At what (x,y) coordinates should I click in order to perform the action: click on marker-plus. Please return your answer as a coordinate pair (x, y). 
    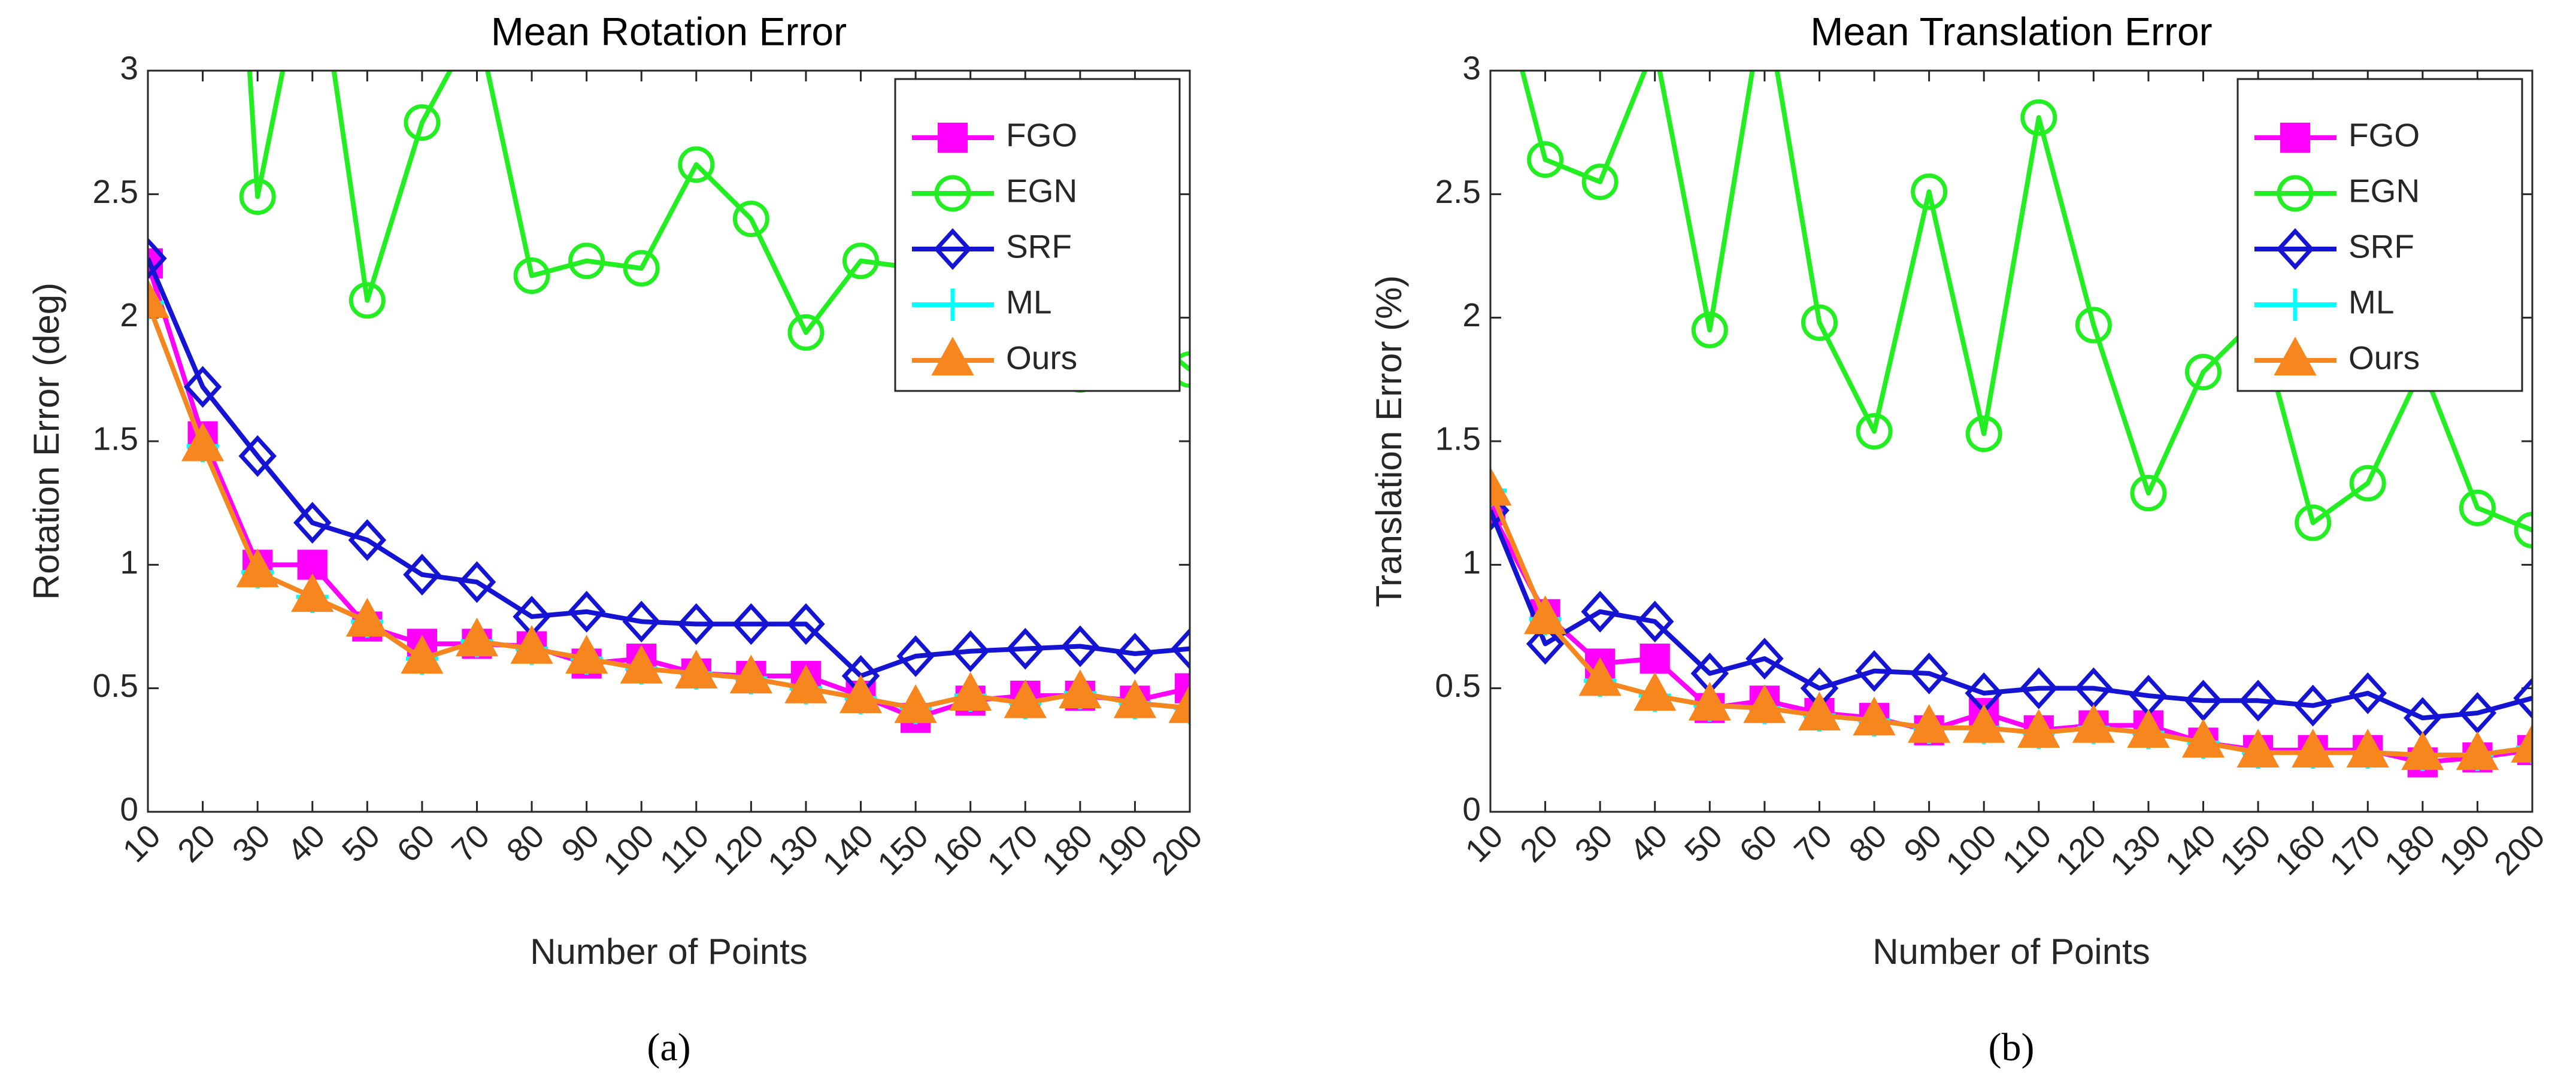
    Looking at the image, I should click on (2295, 305).